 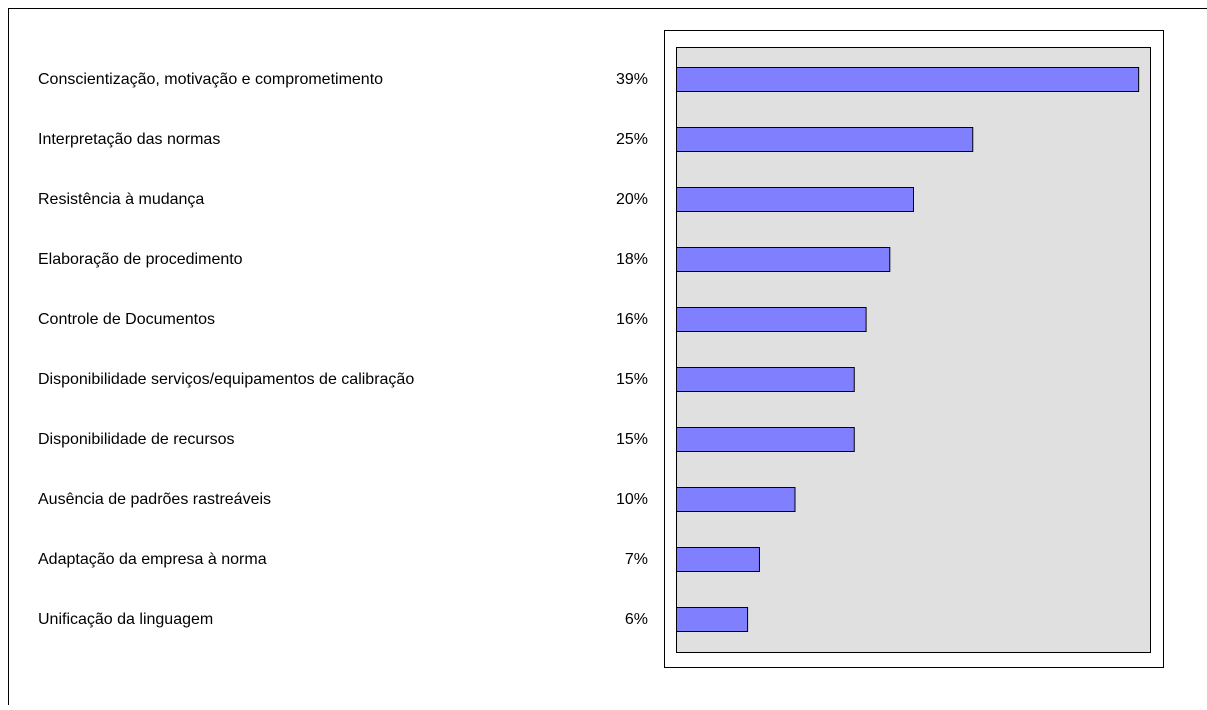 I want to click on value-label: 39%, so click(x=632, y=79).